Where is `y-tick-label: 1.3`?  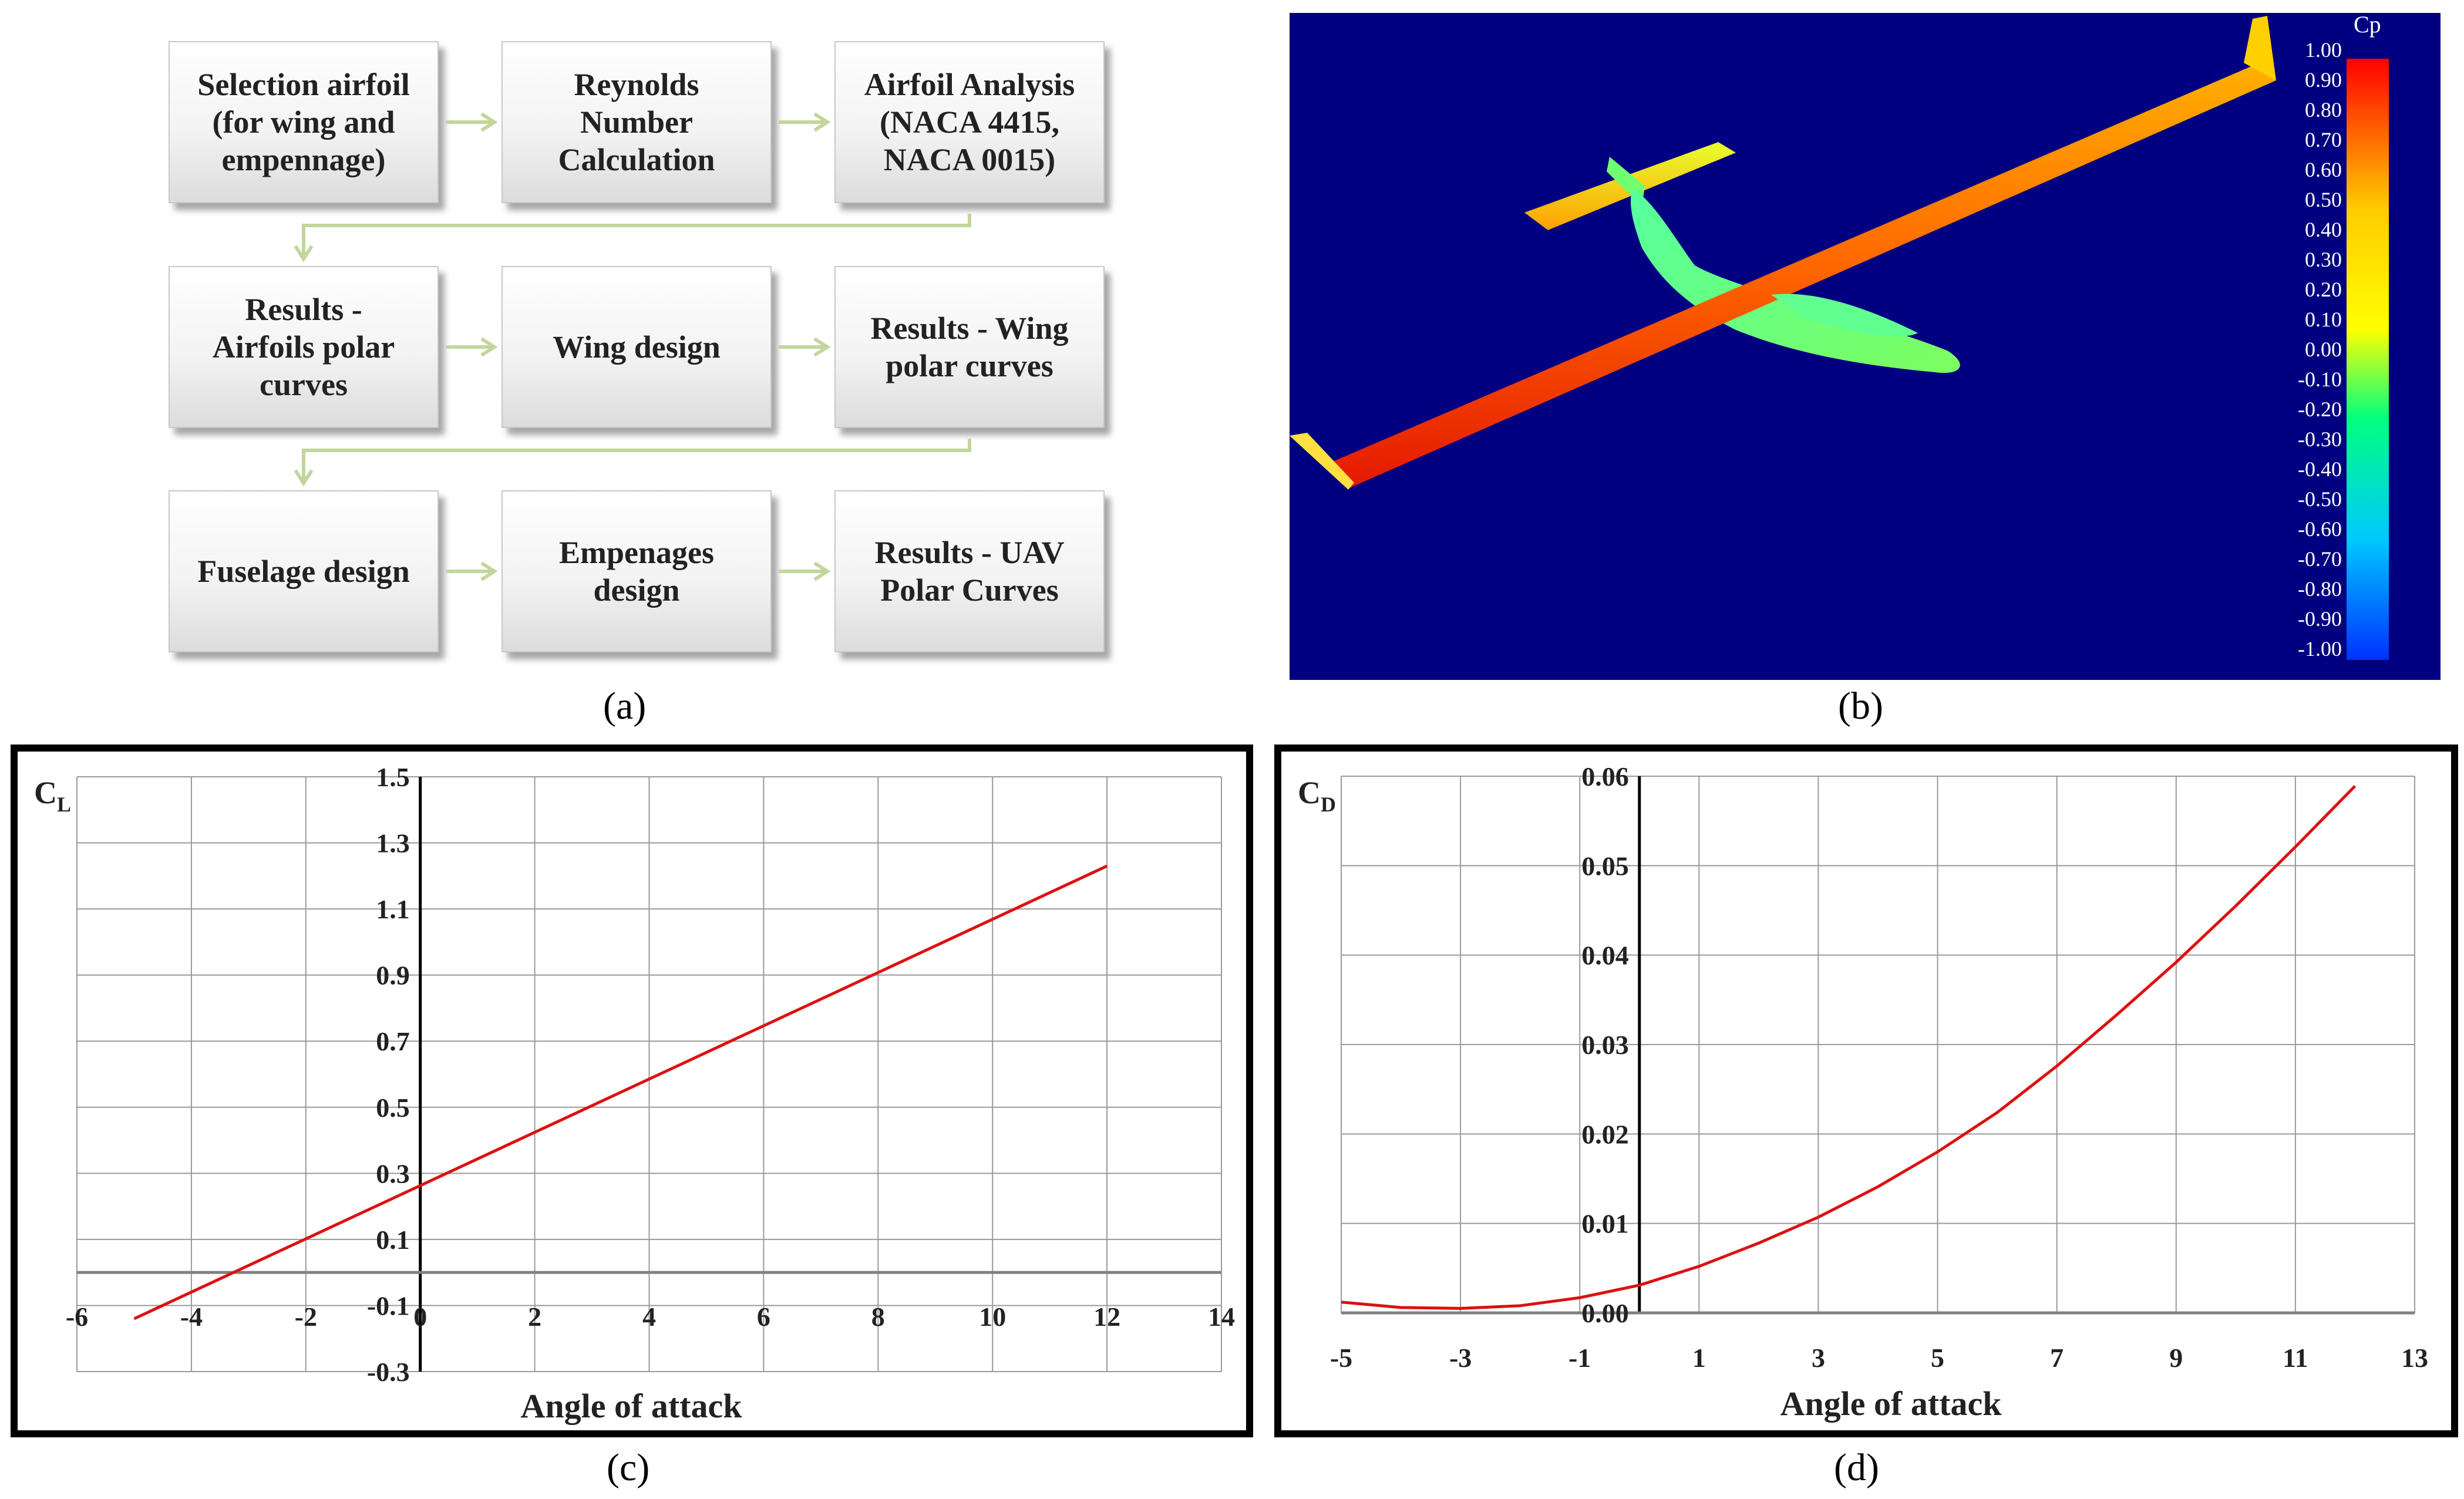
y-tick-label: 1.3 is located at coordinates (393, 843).